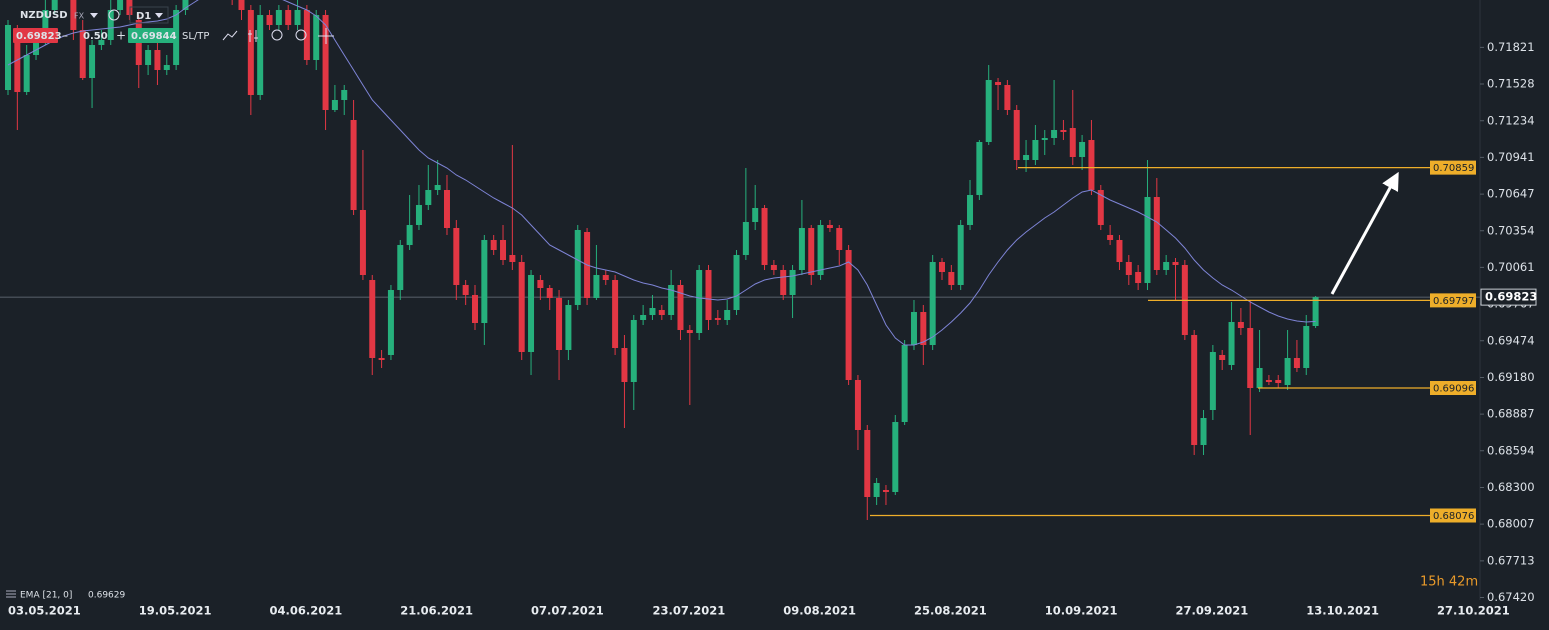 The image size is (1549, 630). Describe the element at coordinates (1364, 233) in the screenshot. I see `arrow` at that location.